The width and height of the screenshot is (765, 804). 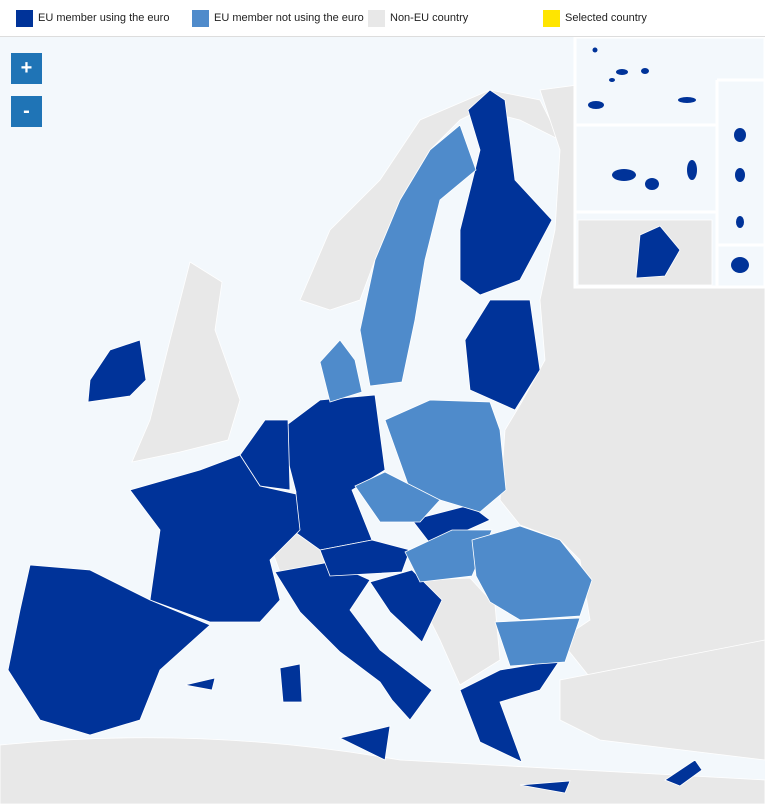 What do you see at coordinates (109, 650) in the screenshot?
I see `iberia` at bounding box center [109, 650].